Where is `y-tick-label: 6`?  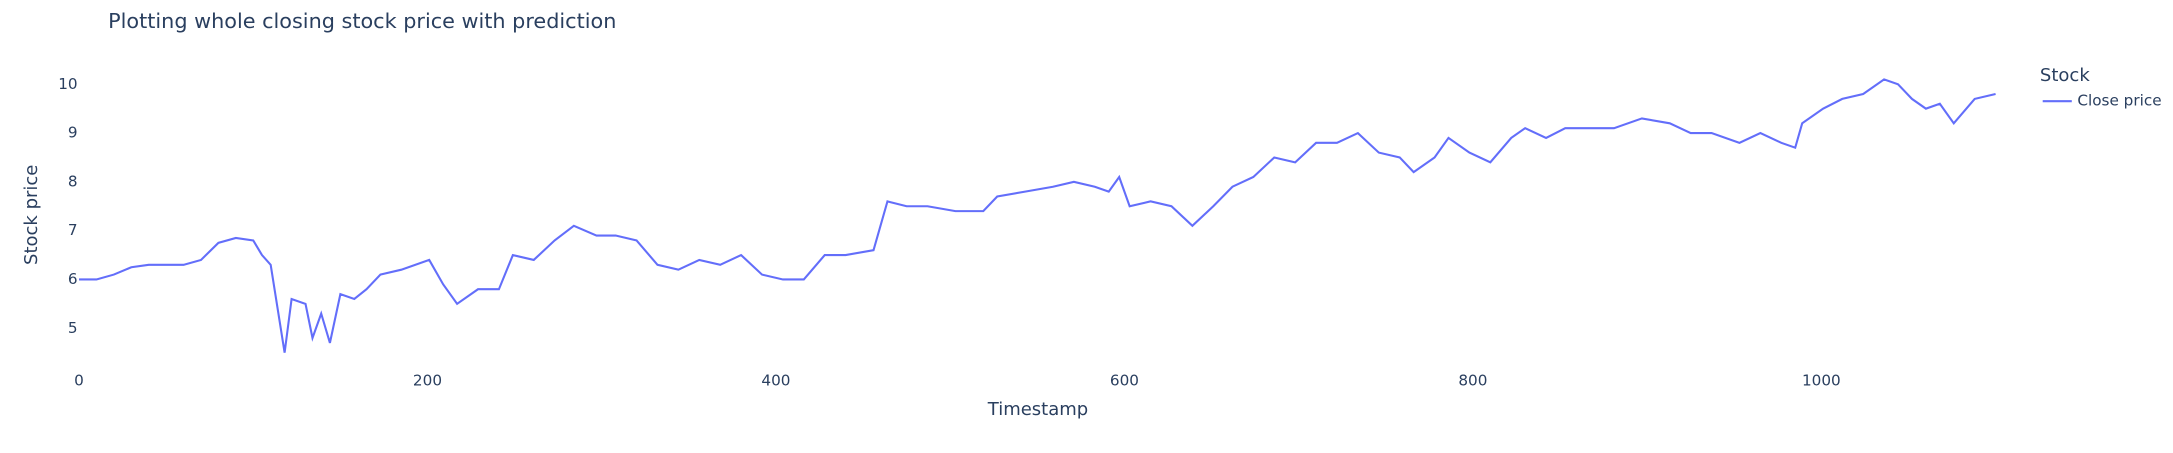 y-tick-label: 6 is located at coordinates (73, 279).